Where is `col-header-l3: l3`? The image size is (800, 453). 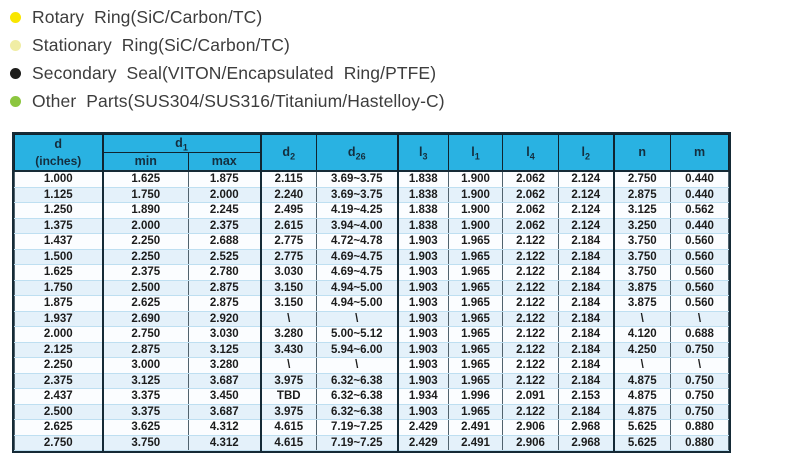 col-header-l3: l3 is located at coordinates (423, 153).